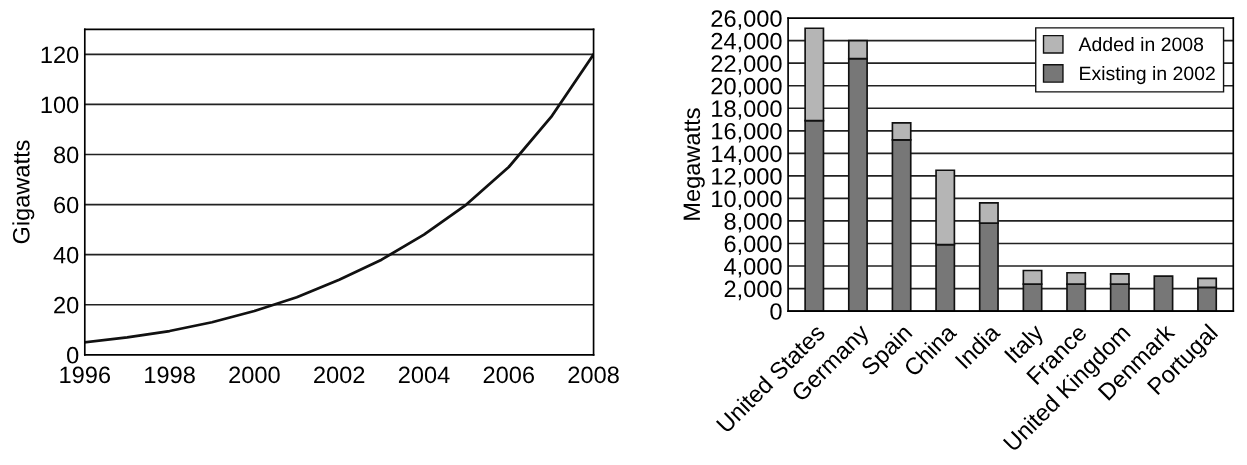 This screenshot has width=1247, height=465. I want to click on y-tick-label: 16,000, so click(747, 132).